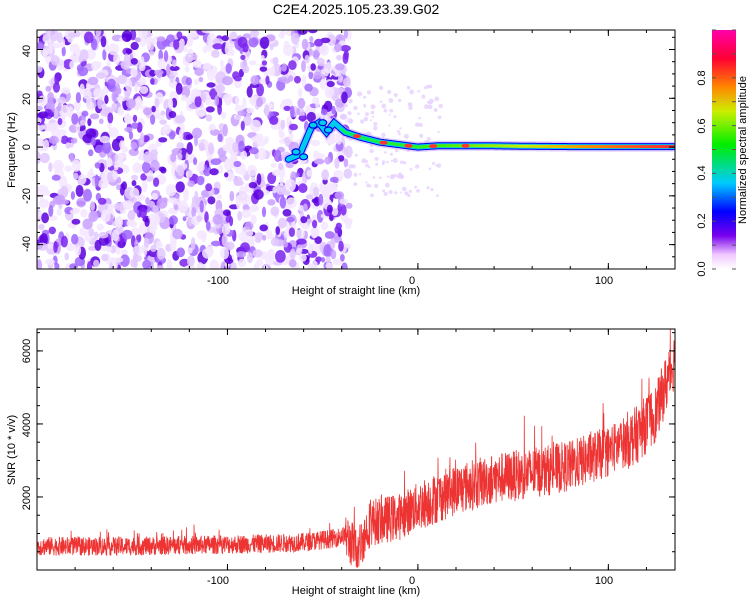  Describe the element at coordinates (702, 268) in the screenshot. I see `colorbar-tick-label: 0.0` at that location.